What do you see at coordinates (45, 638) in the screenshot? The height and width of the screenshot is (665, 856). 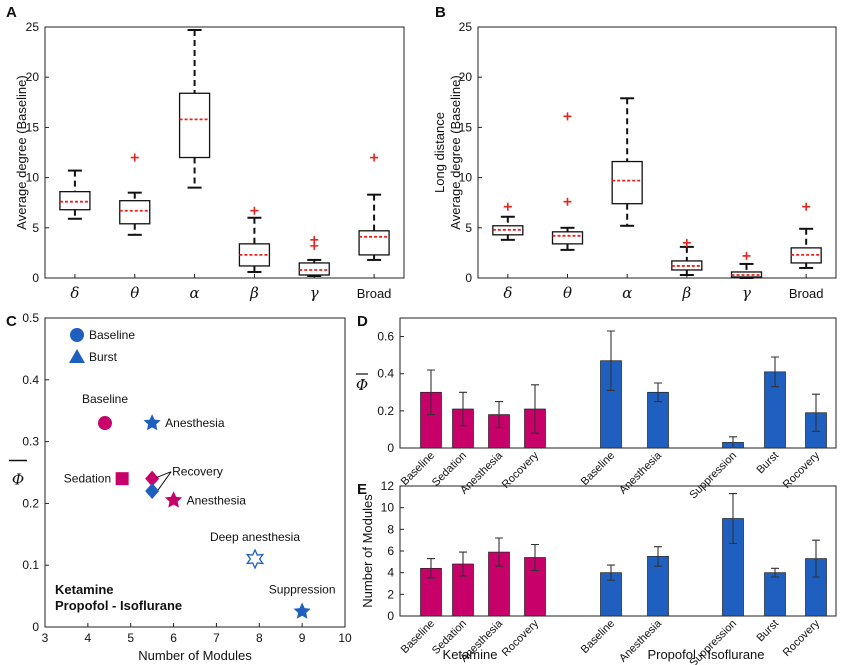 I see `x-tick-label: 3` at bounding box center [45, 638].